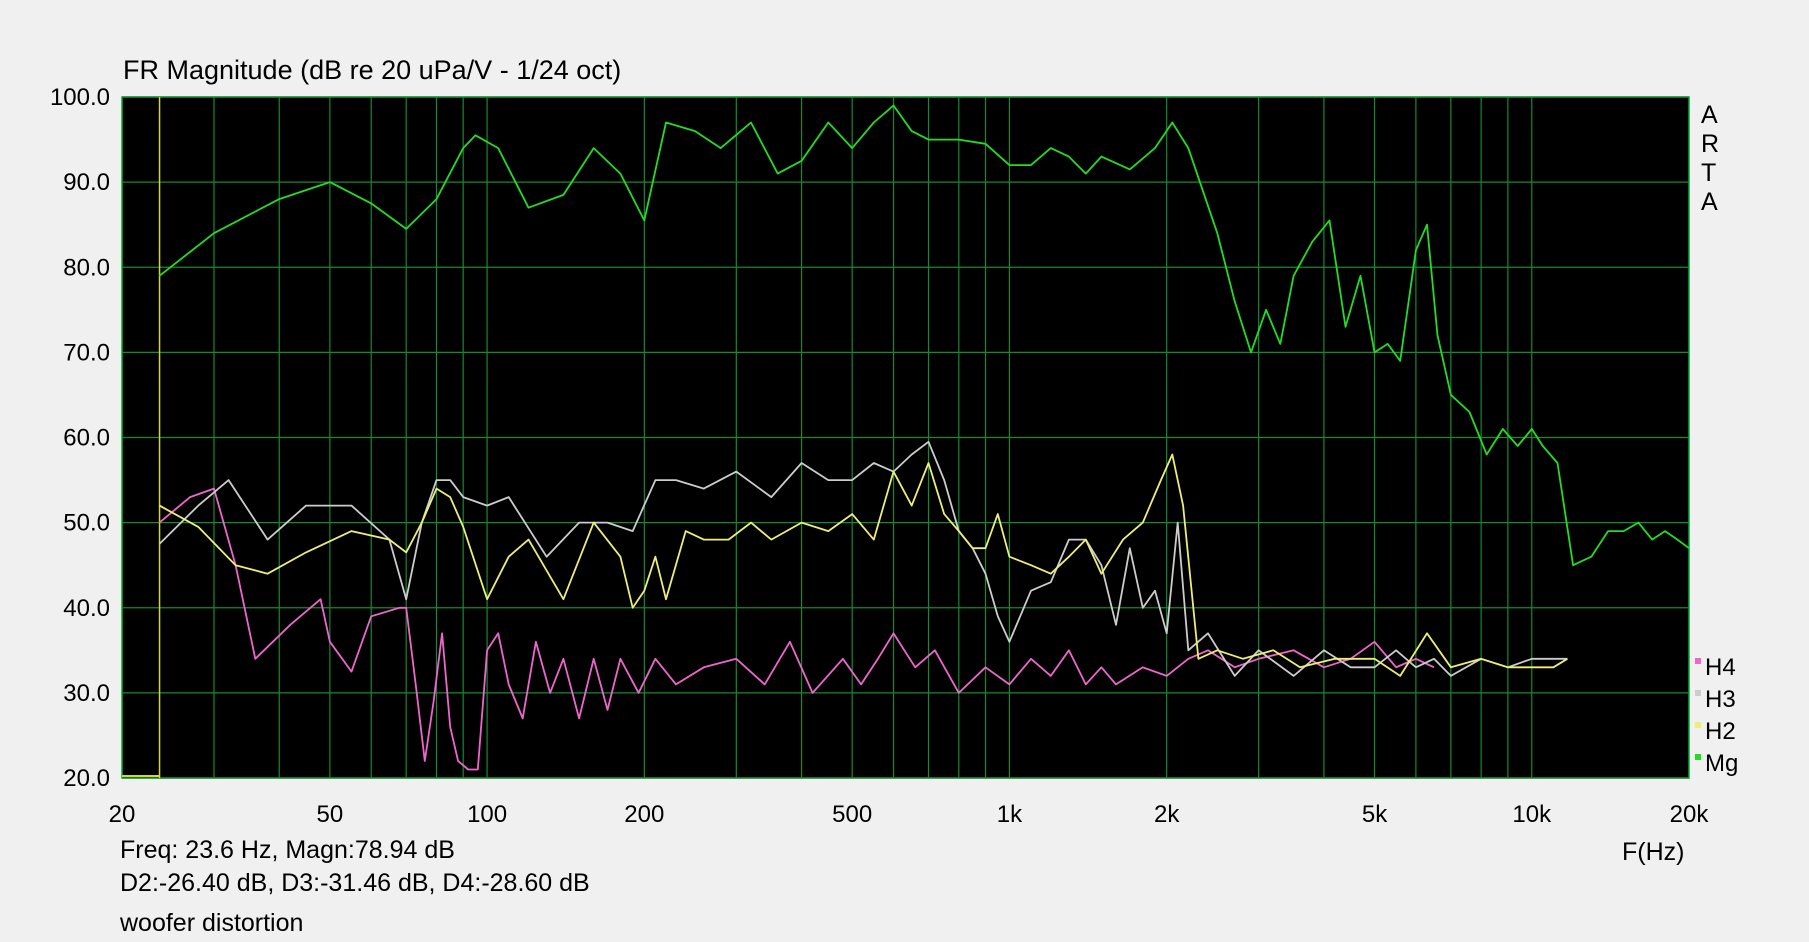  What do you see at coordinates (1720, 699) in the screenshot?
I see `legend-label-h3: H3` at bounding box center [1720, 699].